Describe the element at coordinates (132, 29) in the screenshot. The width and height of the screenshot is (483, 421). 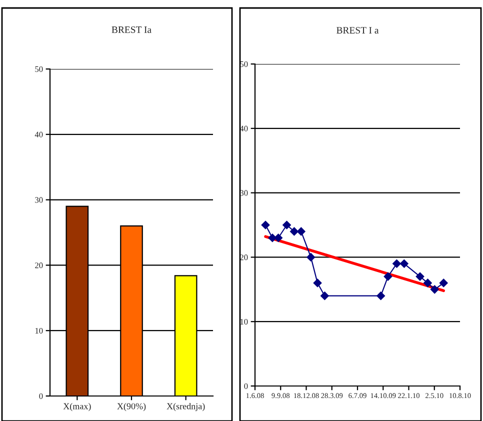
I see `chart-title: BREST Ia` at that location.